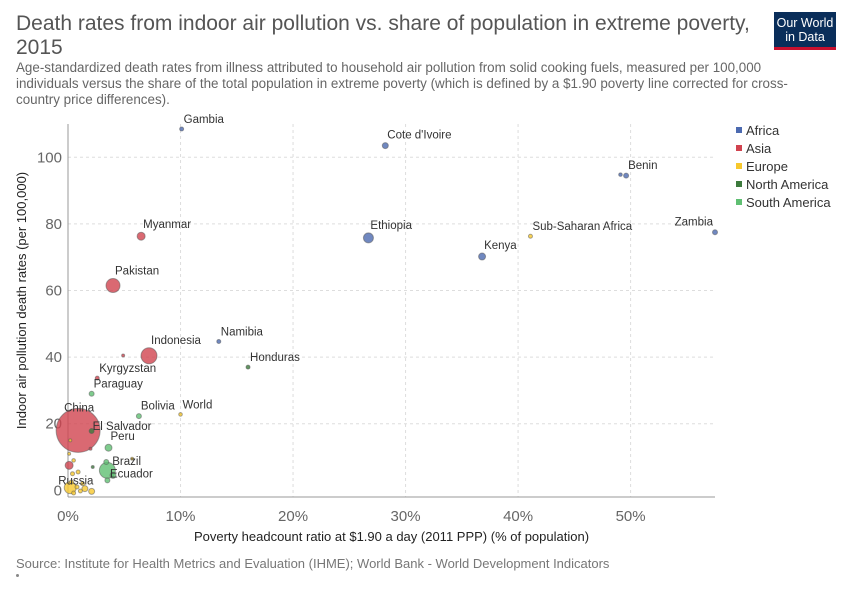 Image resolution: width=850 pixels, height=600 pixels. I want to click on y-tick-label: 100, so click(49, 157).